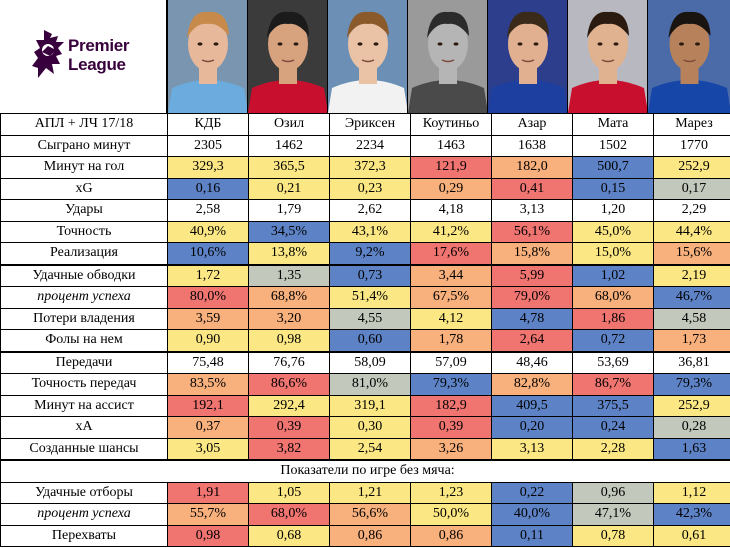  What do you see at coordinates (451, 297) in the screenshot?
I see `stat-cell: 67,5%` at bounding box center [451, 297].